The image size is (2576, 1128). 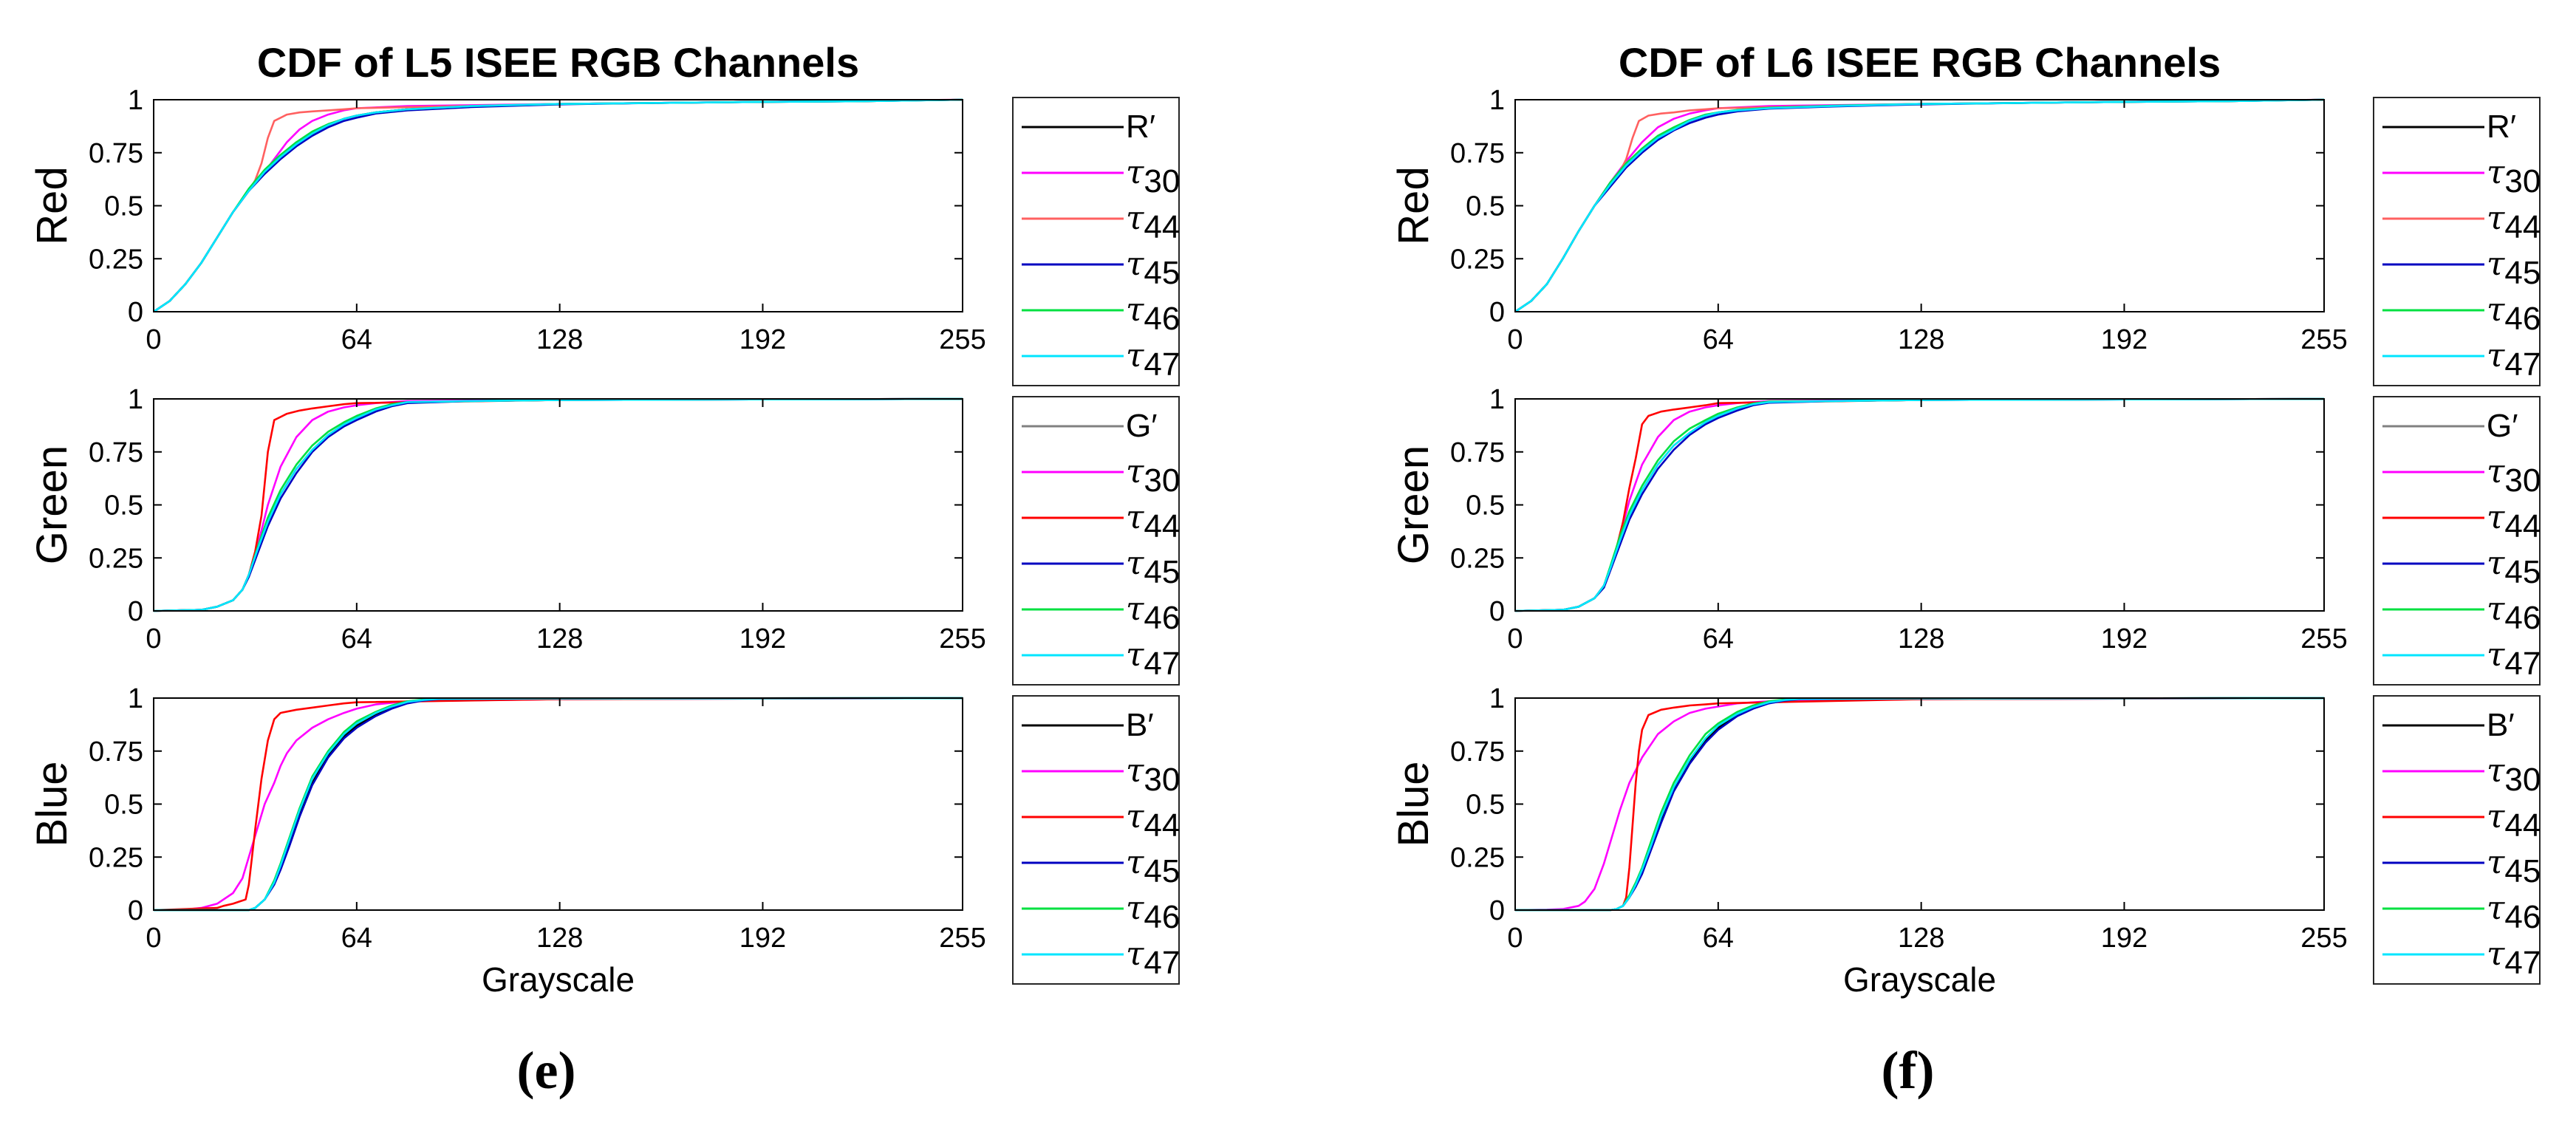 What do you see at coordinates (52, 504) in the screenshot?
I see `y-axis-label: Green` at bounding box center [52, 504].